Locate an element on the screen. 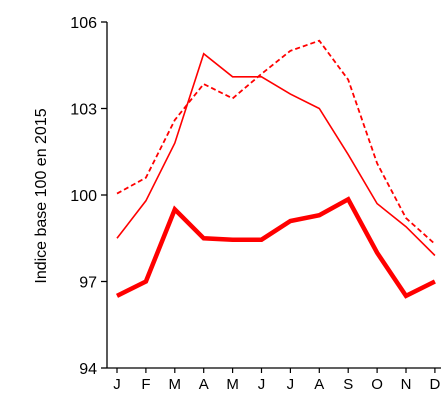 This screenshot has width=441, height=399. y-tick-label: 106 is located at coordinates (83, 23).